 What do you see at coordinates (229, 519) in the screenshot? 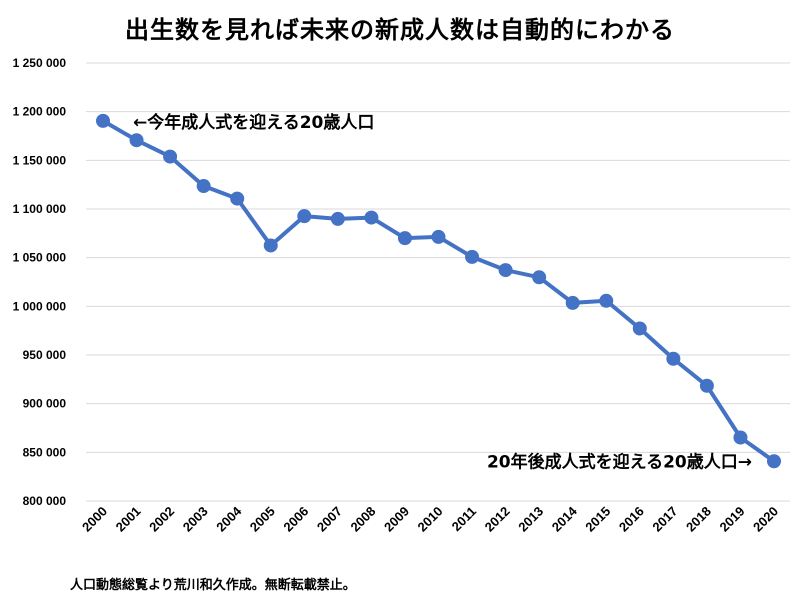
I see `x-tick-label: 2004` at bounding box center [229, 519].